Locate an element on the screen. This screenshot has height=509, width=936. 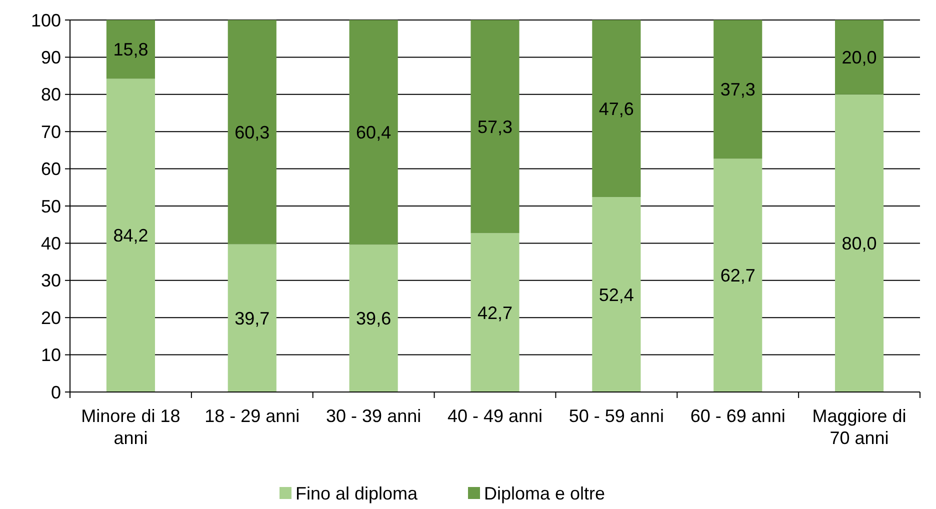
text: 15,8 is located at coordinates (130, 50).